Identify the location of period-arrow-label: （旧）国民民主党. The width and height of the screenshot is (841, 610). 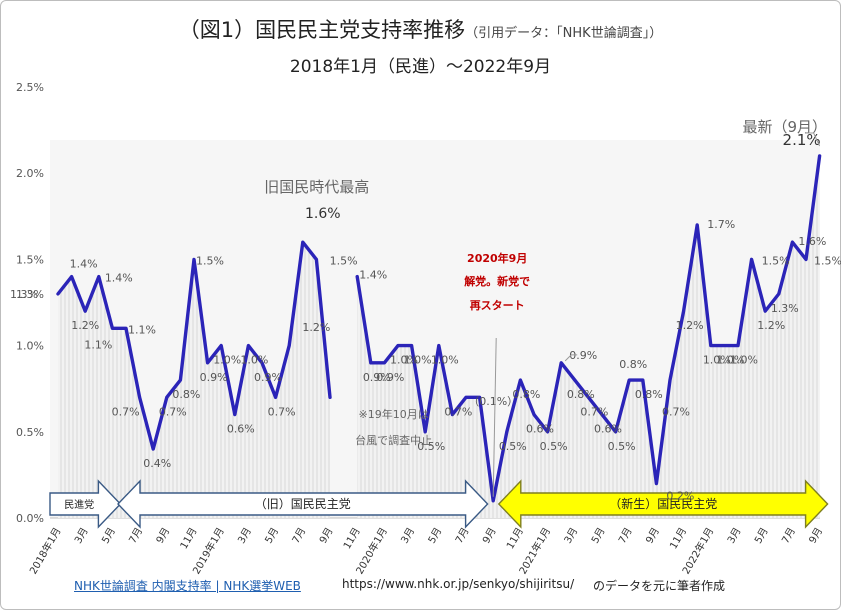
(303, 503).